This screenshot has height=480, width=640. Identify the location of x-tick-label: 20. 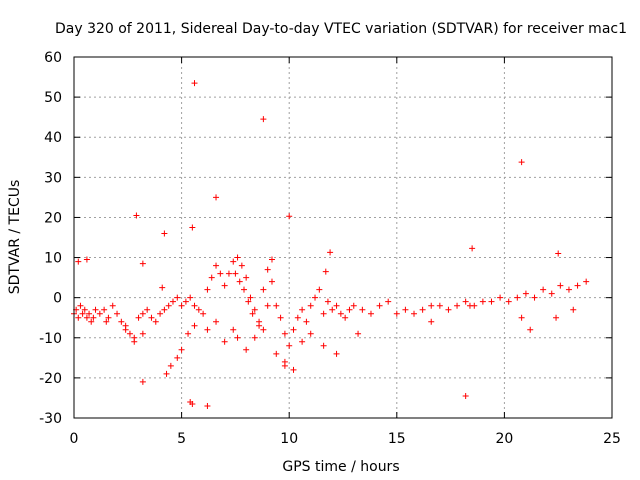
(504, 439).